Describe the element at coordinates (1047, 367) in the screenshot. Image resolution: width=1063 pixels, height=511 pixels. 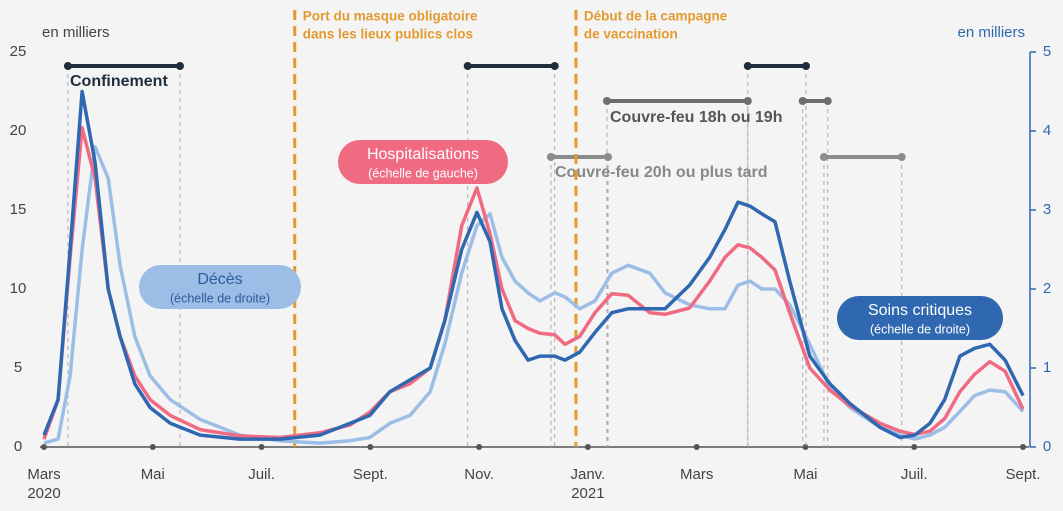
I see `y2-tick-label: 1` at that location.